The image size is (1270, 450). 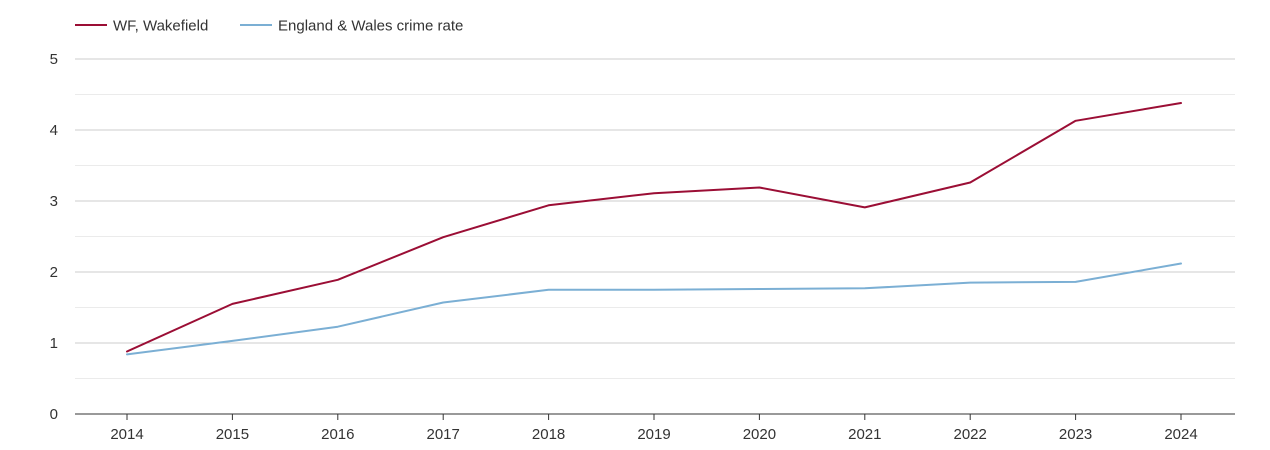 I want to click on x-tick-label: 2019, so click(x=653, y=434).